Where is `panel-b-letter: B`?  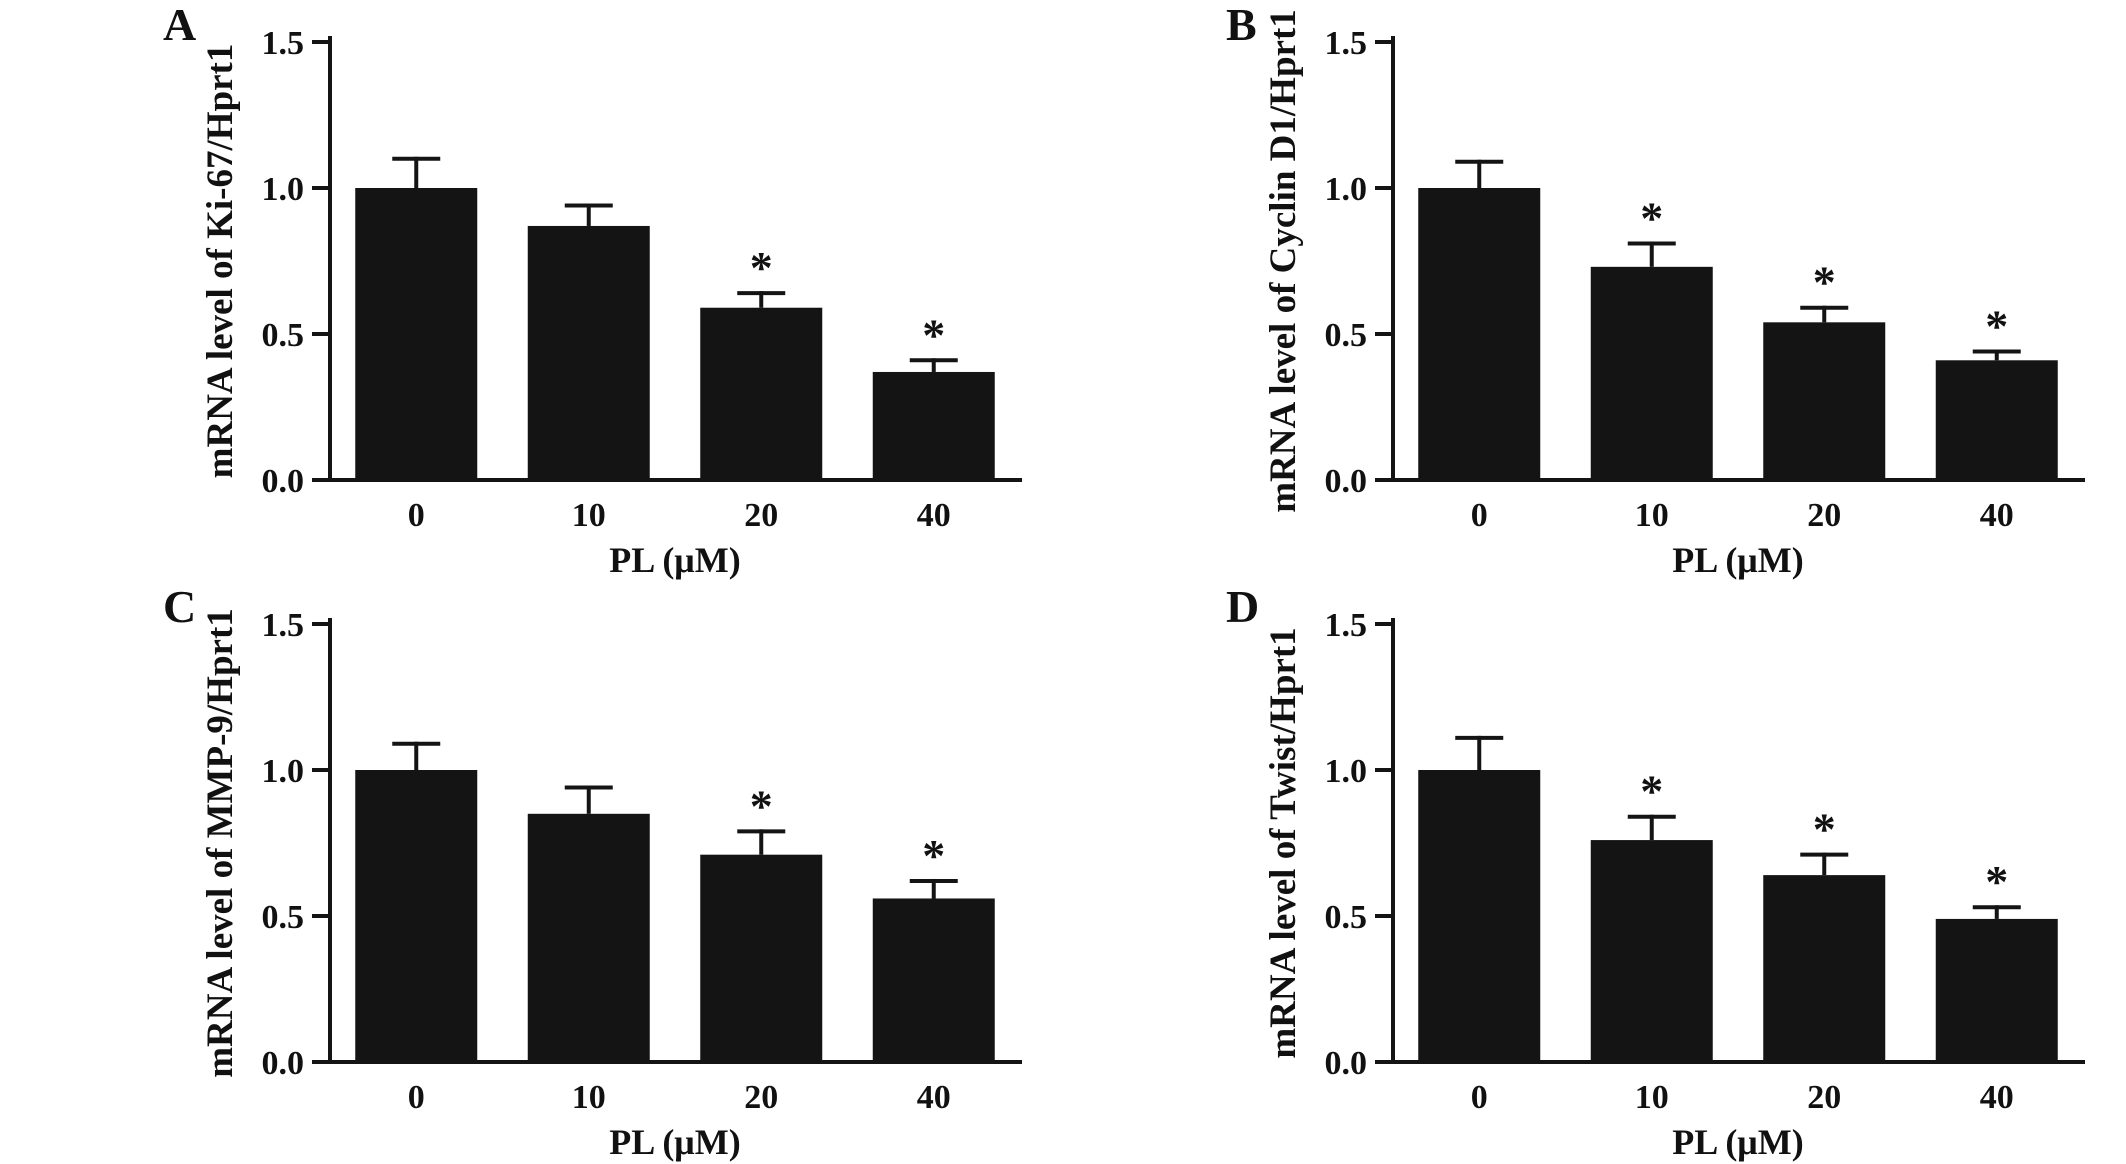
panel-b-letter: B is located at coordinates (1241, 25).